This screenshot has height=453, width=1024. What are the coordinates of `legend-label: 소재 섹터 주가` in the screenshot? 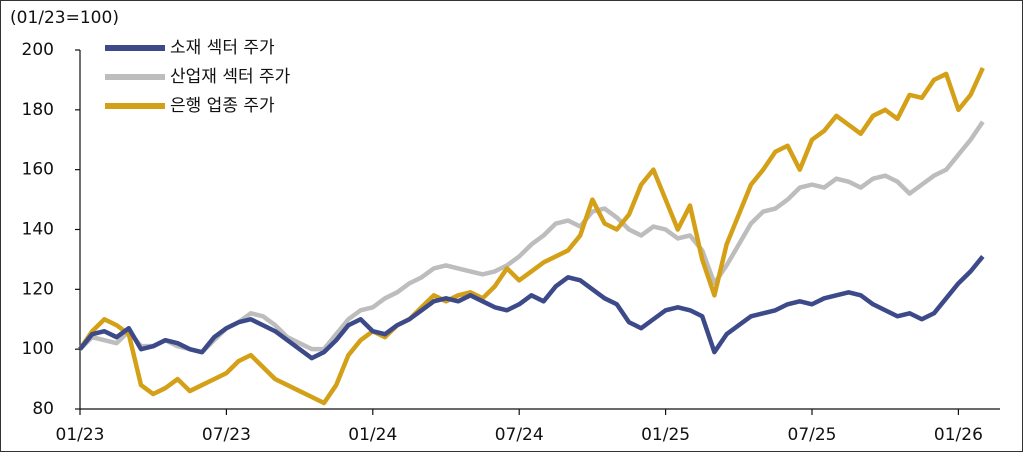 It's located at (222, 48).